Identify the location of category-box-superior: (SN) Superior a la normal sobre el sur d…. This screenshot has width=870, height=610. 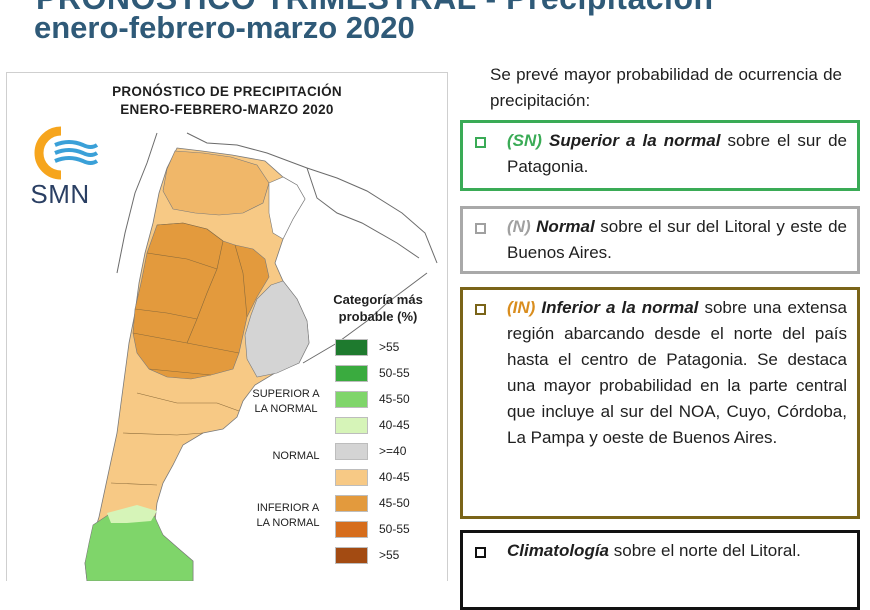
(660, 155).